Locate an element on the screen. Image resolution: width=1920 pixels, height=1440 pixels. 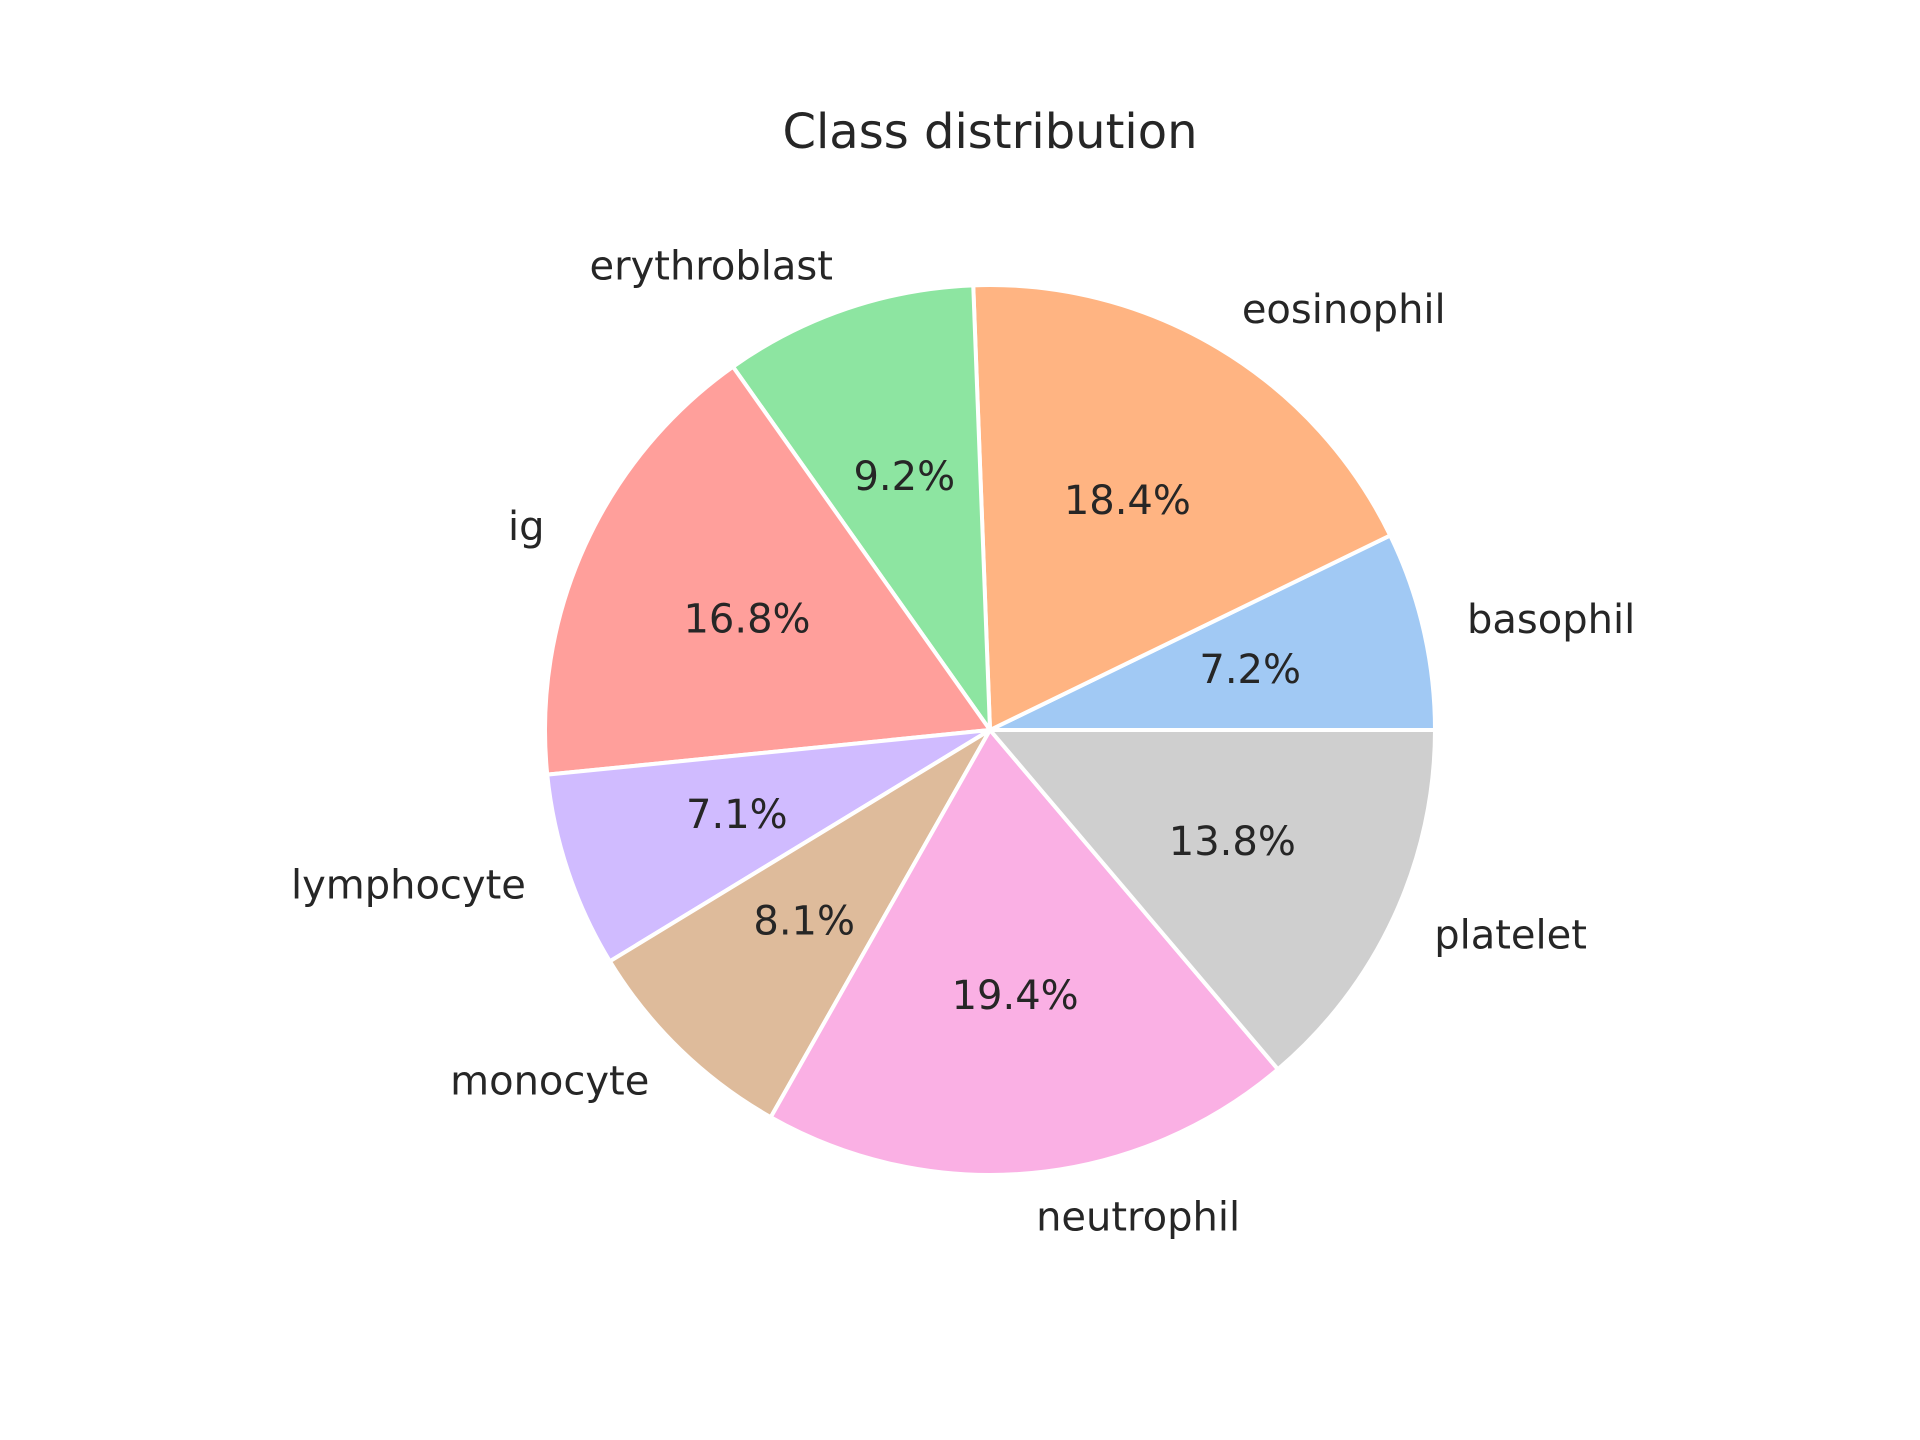
pie-category-label-ig: ig is located at coordinates (526, 527).